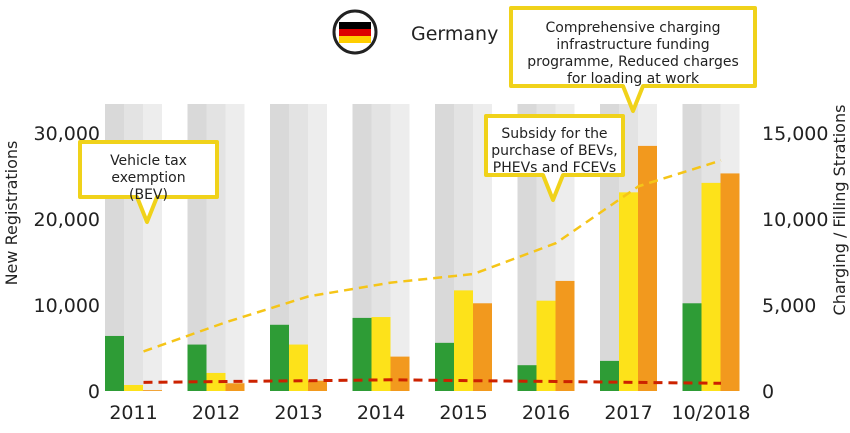  Describe the element at coordinates (298, 413) in the screenshot. I see `x-tick-label: 2013` at that location.